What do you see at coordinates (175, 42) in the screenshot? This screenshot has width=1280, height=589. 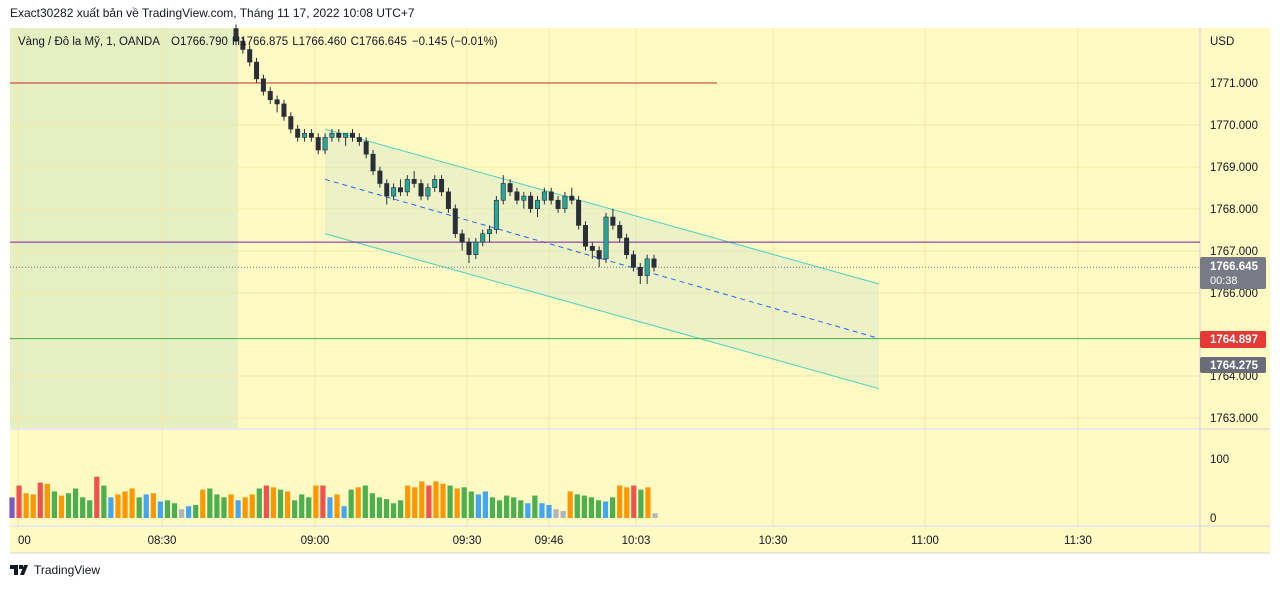 I see `ohlc-open-label: O` at bounding box center [175, 42].